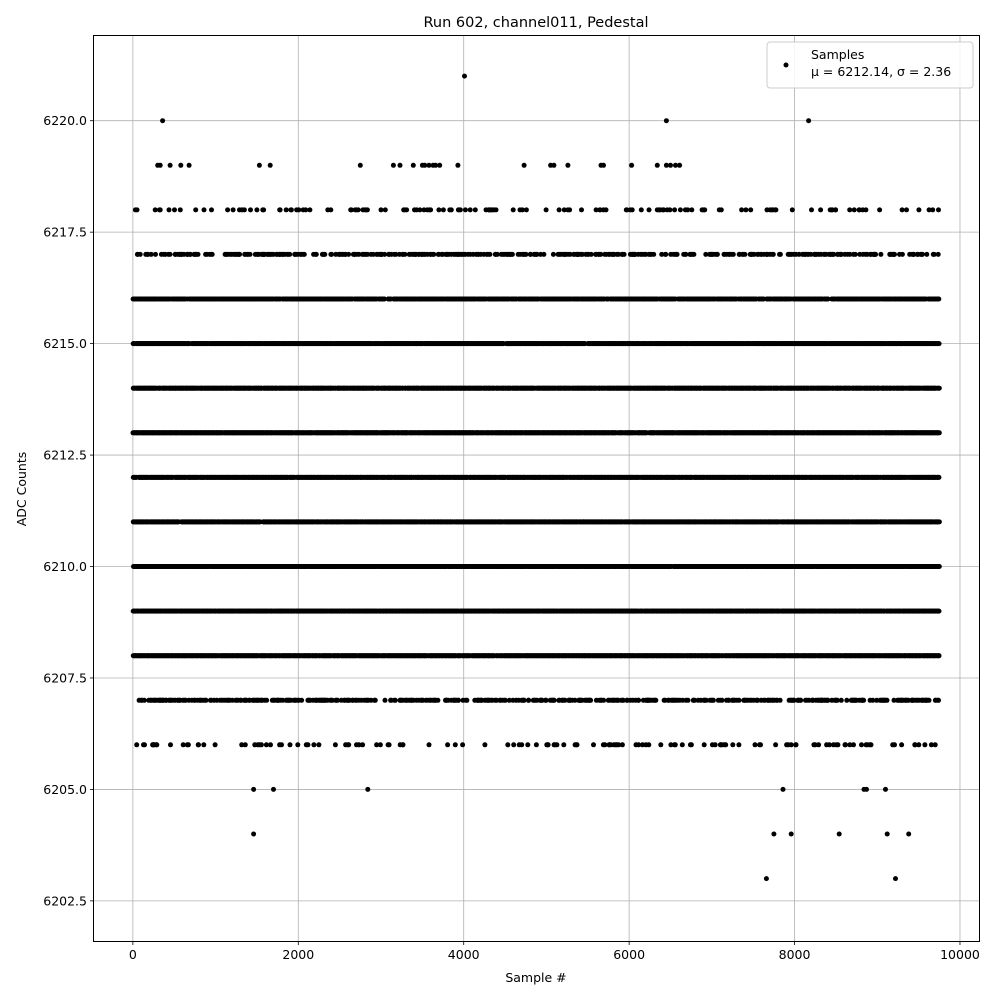 This screenshot has height=1000, width=1000. Describe the element at coordinates (535, 23) in the screenshot. I see `chart-title: Run 602, channel011, Pedestal` at that location.